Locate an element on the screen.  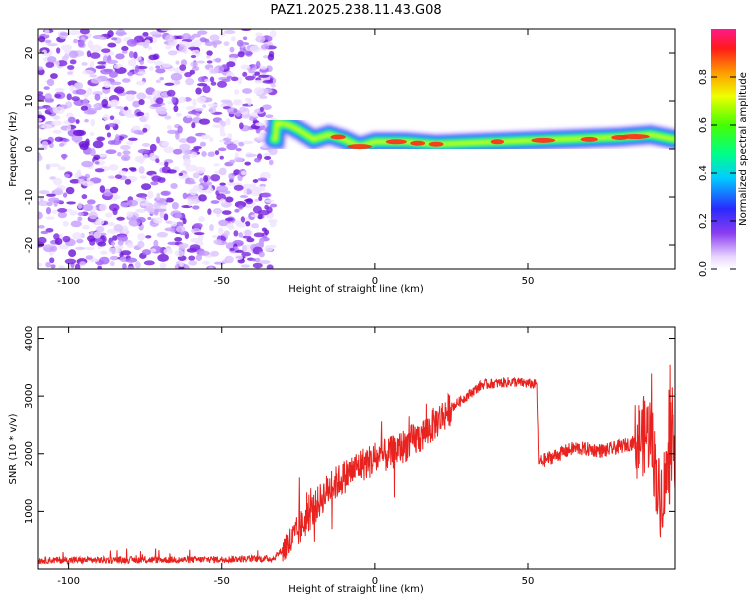
spectrogram-ytick-label: -20 is located at coordinates (29, 245).